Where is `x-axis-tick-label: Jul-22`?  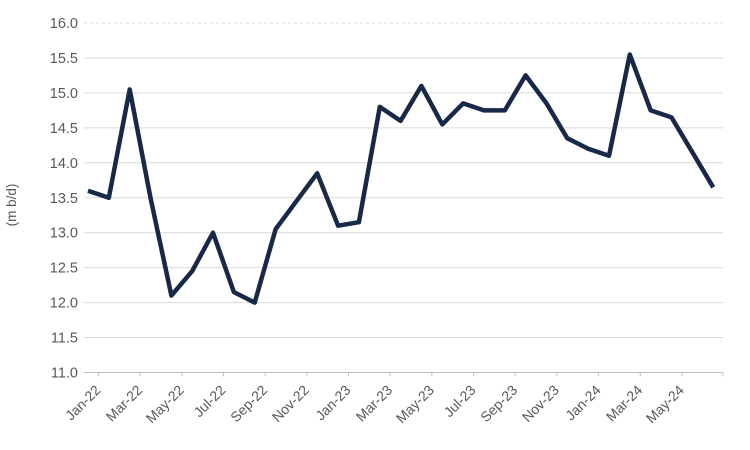 x-axis-tick-label: Jul-22 is located at coordinates (209, 401).